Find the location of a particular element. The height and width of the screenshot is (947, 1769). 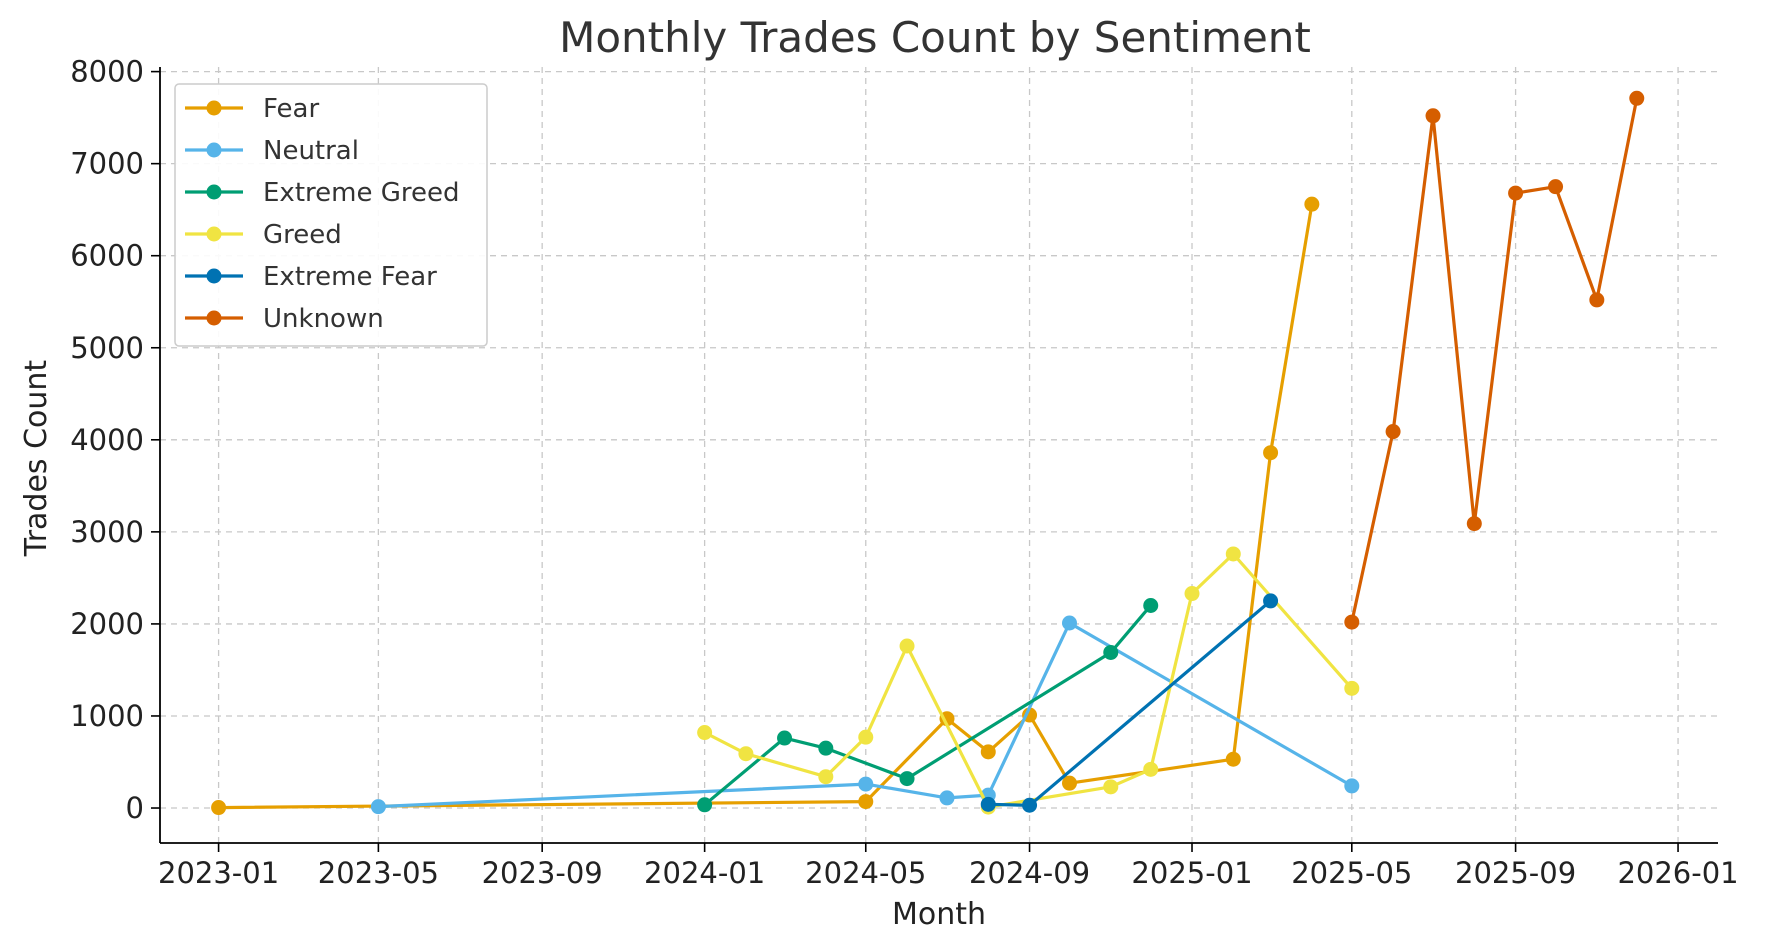

y-tick-label: 2000 is located at coordinates (107, 624).